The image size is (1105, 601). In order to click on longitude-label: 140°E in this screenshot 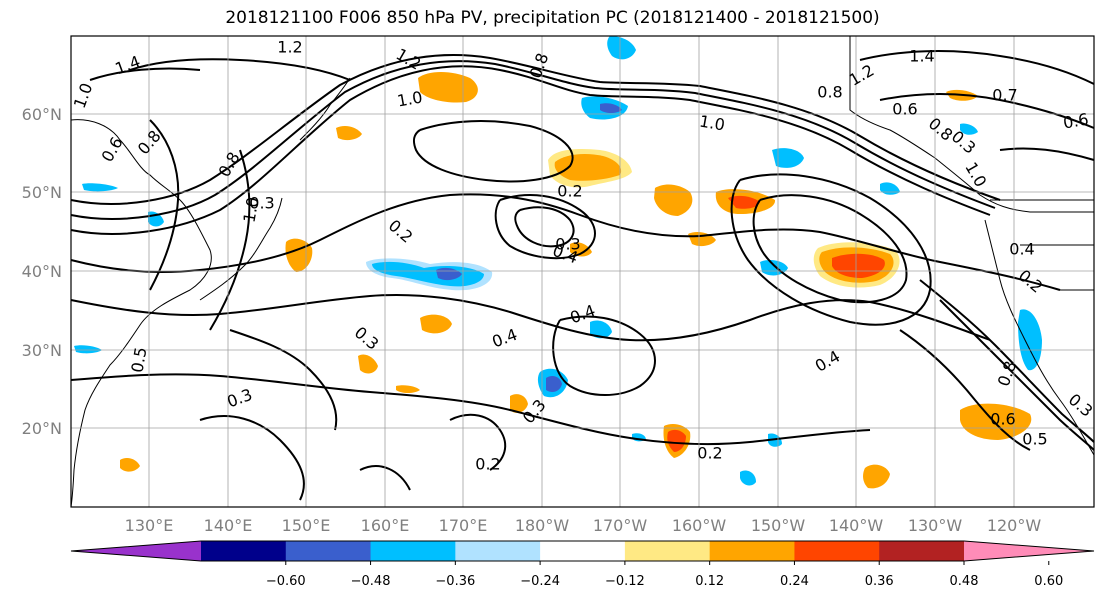, I will do `click(228, 525)`.